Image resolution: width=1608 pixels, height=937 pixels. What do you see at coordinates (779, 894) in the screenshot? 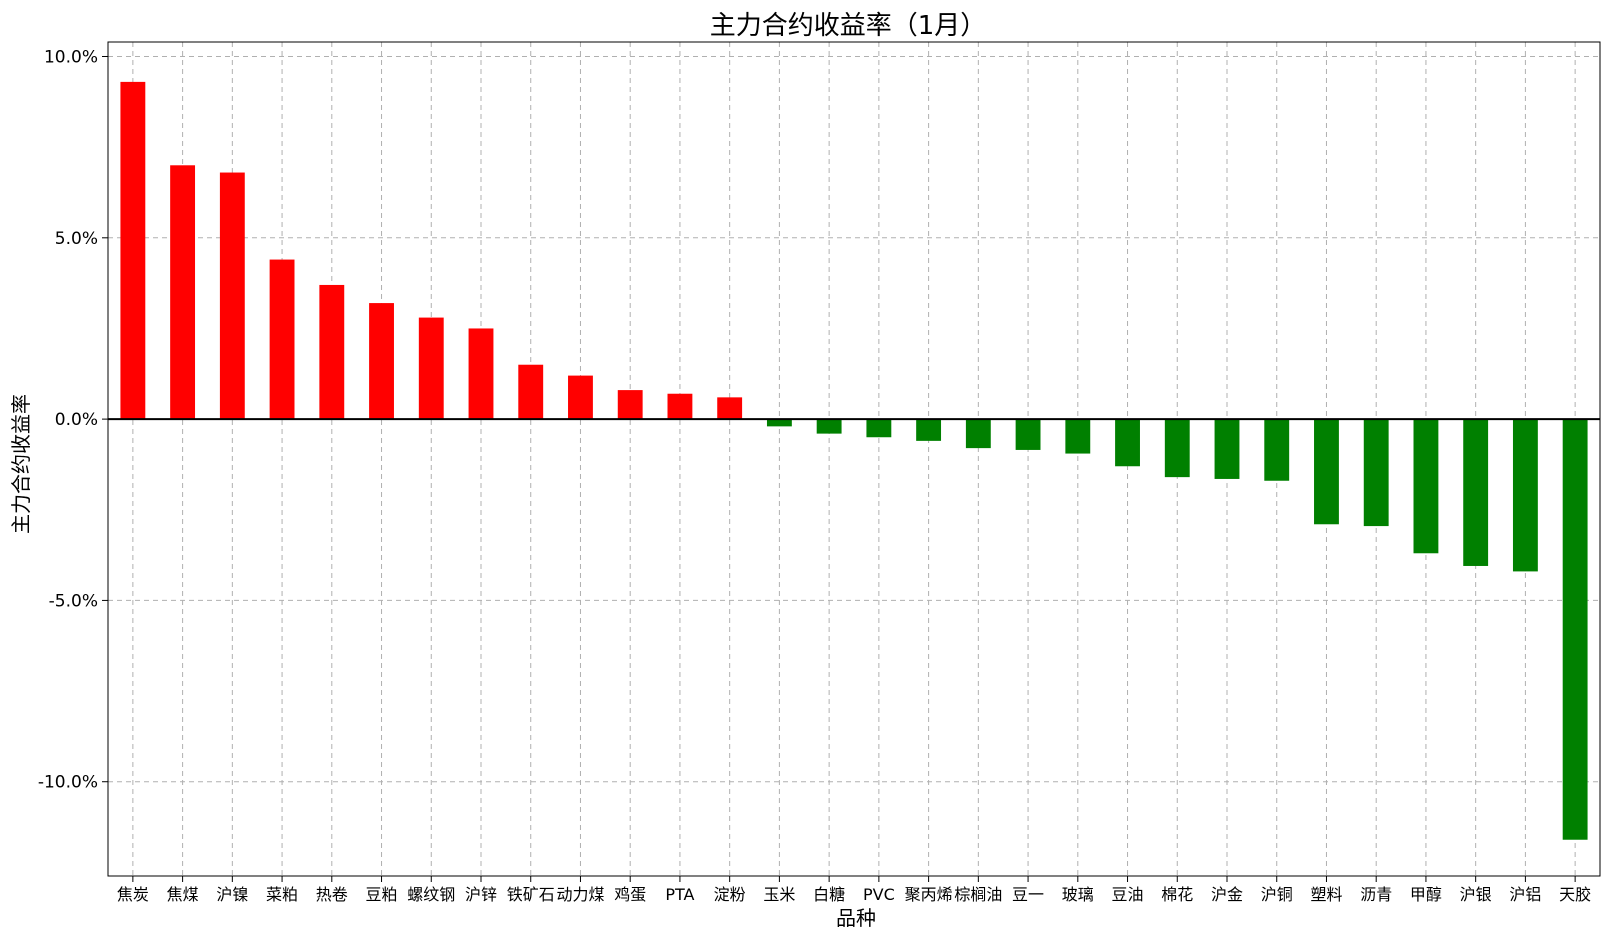
I see `x-tick-label: 玉米` at bounding box center [779, 894].